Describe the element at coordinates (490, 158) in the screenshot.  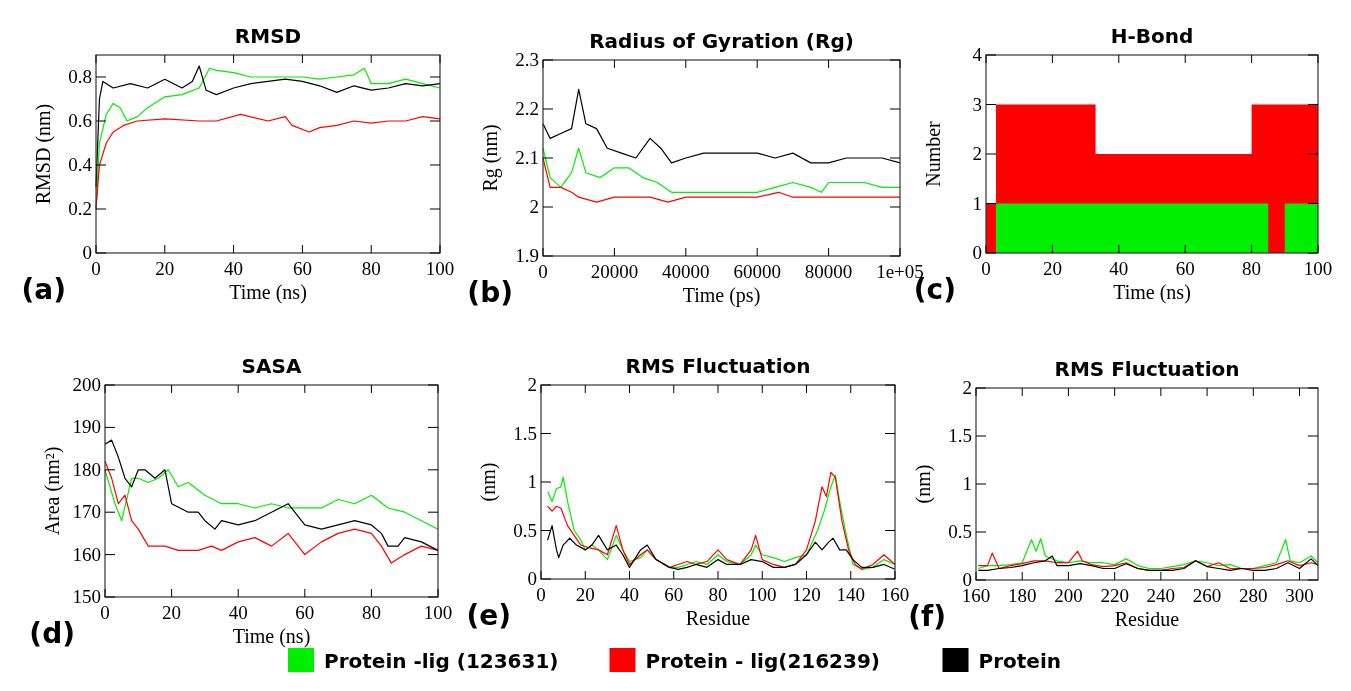
I see `y-axis-title: Rg (nm)` at that location.